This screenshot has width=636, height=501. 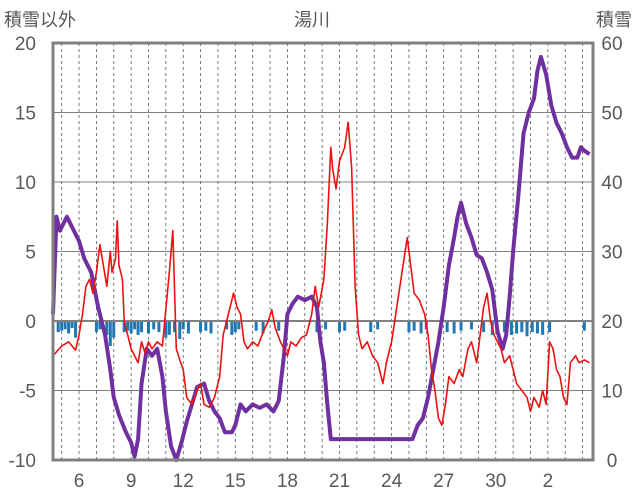 I want to click on right-tick-label: 40, so click(x=611, y=183).